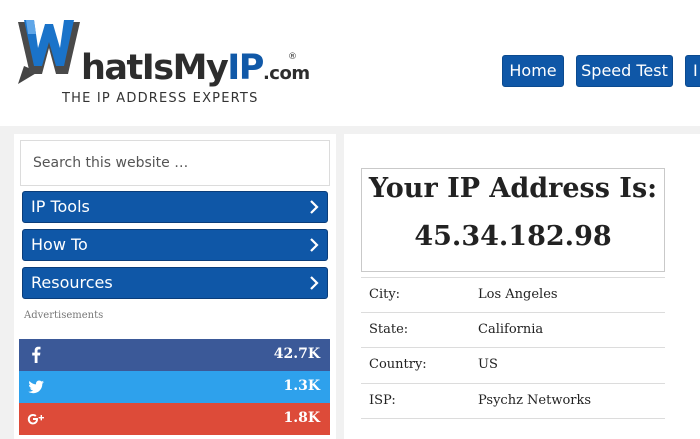  Describe the element at coordinates (513, 188) in the screenshot. I see `ip-address-heading: Your IP Address Is:` at that location.